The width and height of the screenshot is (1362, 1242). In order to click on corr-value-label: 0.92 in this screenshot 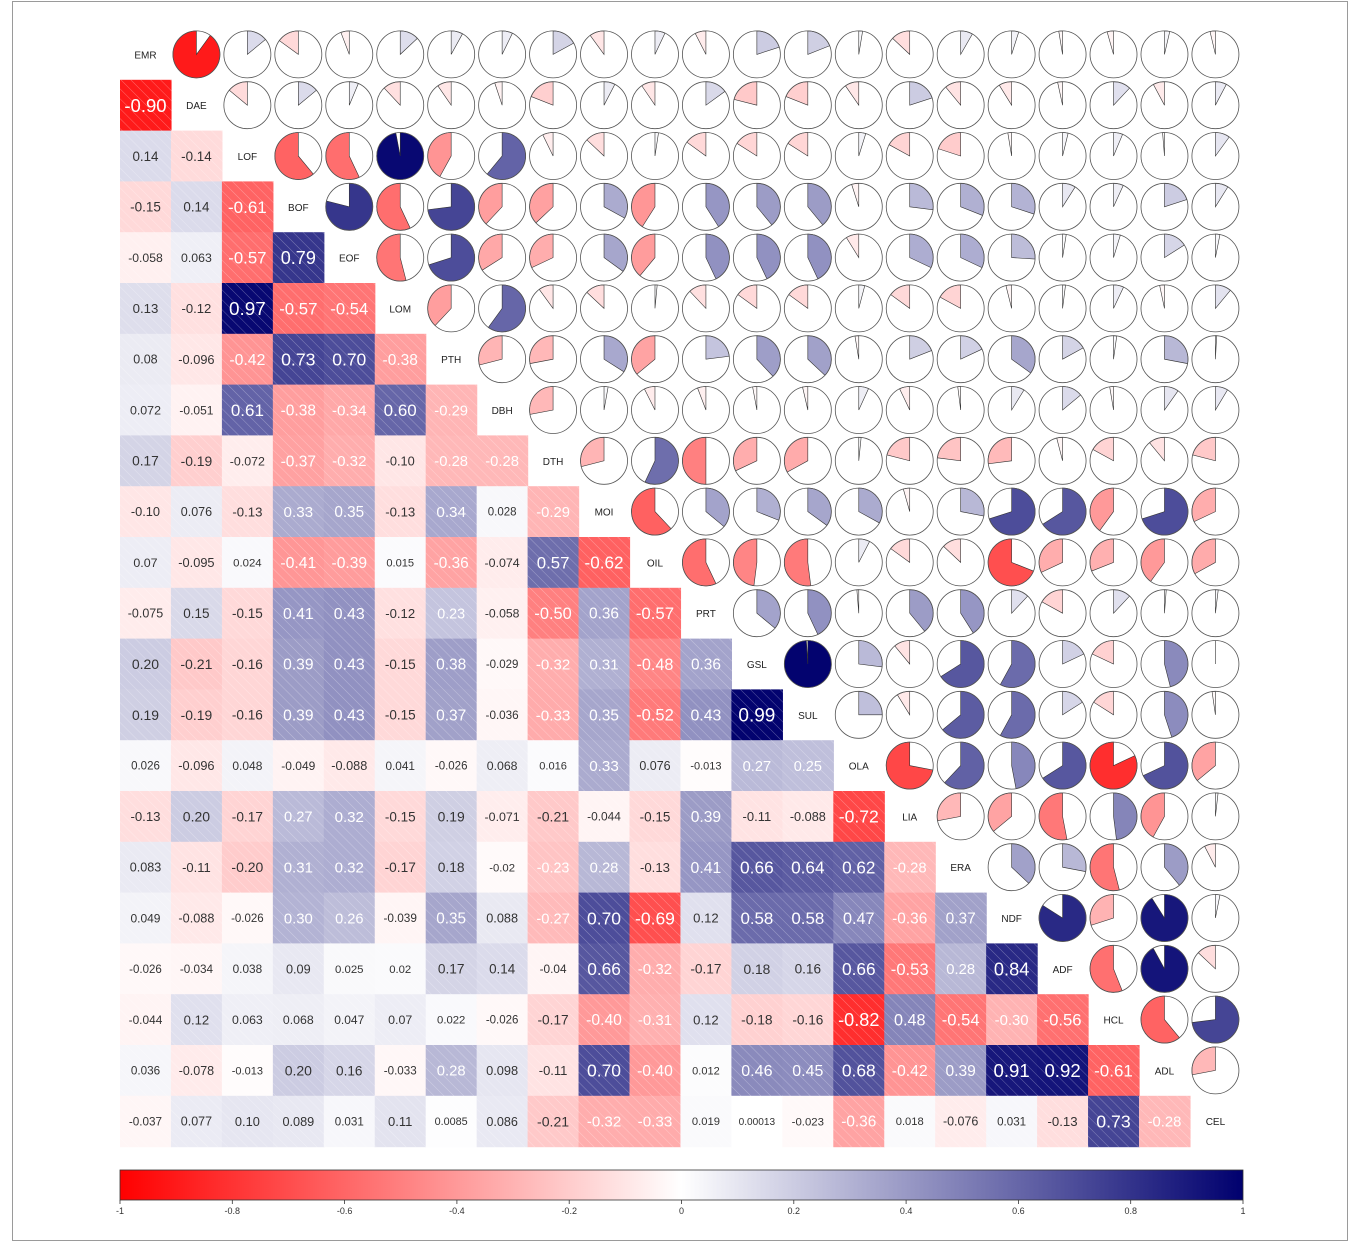, I will do `click(1062, 1070)`.